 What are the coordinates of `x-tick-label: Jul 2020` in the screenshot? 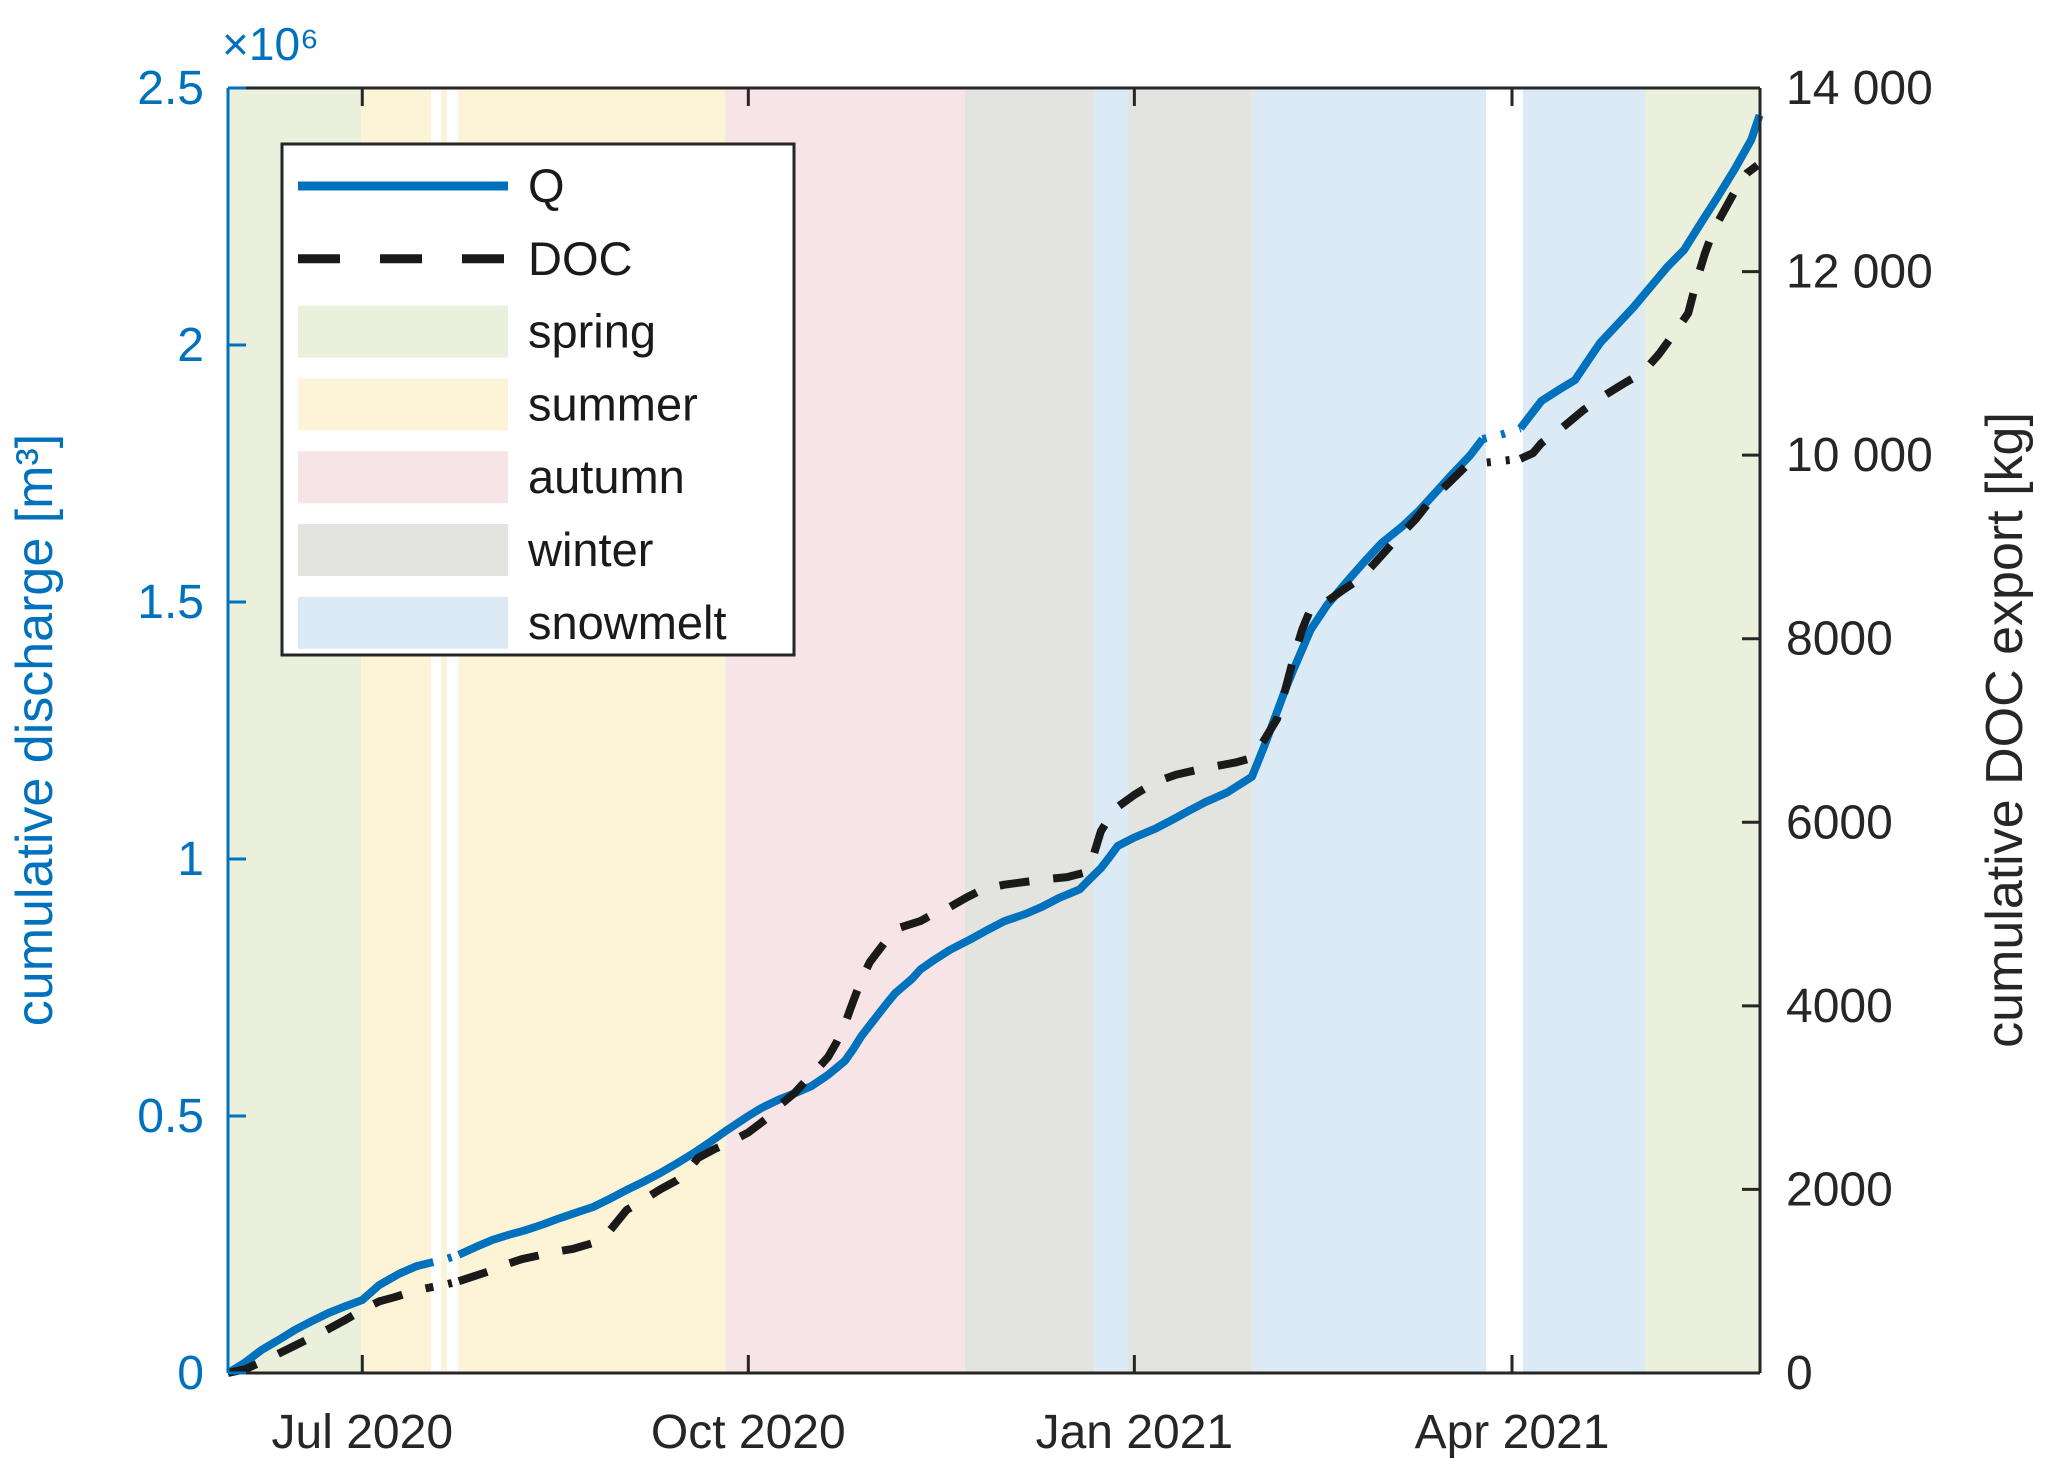 It's located at (362, 1432).